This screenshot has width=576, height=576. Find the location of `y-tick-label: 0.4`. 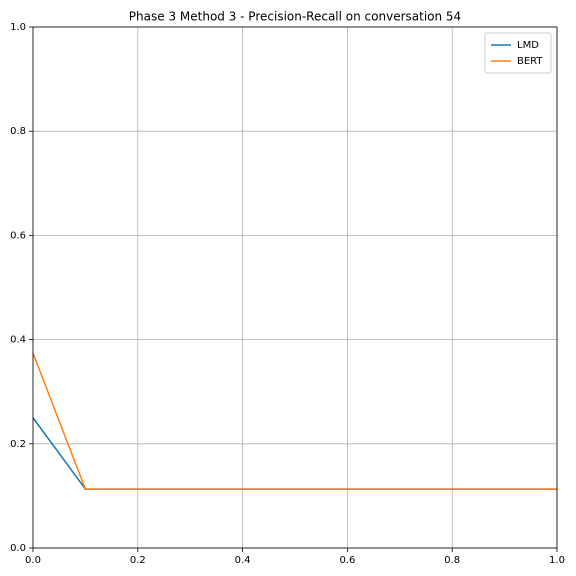

y-tick-label: 0.4 is located at coordinates (18, 340).